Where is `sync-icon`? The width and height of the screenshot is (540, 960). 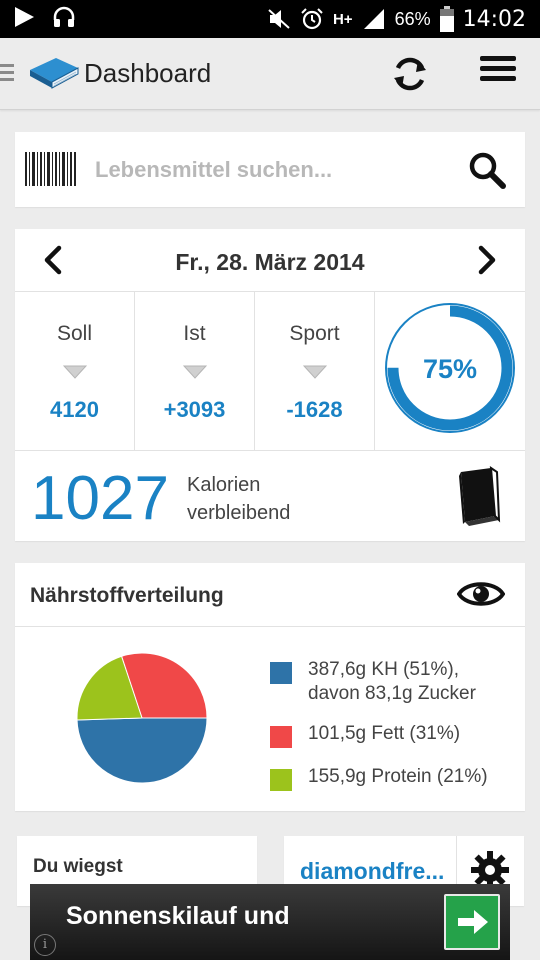
sync-icon is located at coordinates (410, 74).